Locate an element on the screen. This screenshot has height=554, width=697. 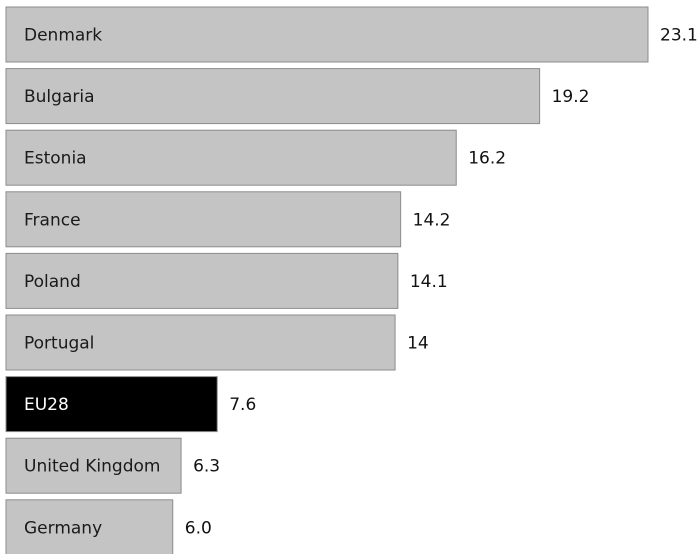
category-label-portugal: Portugal is located at coordinates (59, 344).